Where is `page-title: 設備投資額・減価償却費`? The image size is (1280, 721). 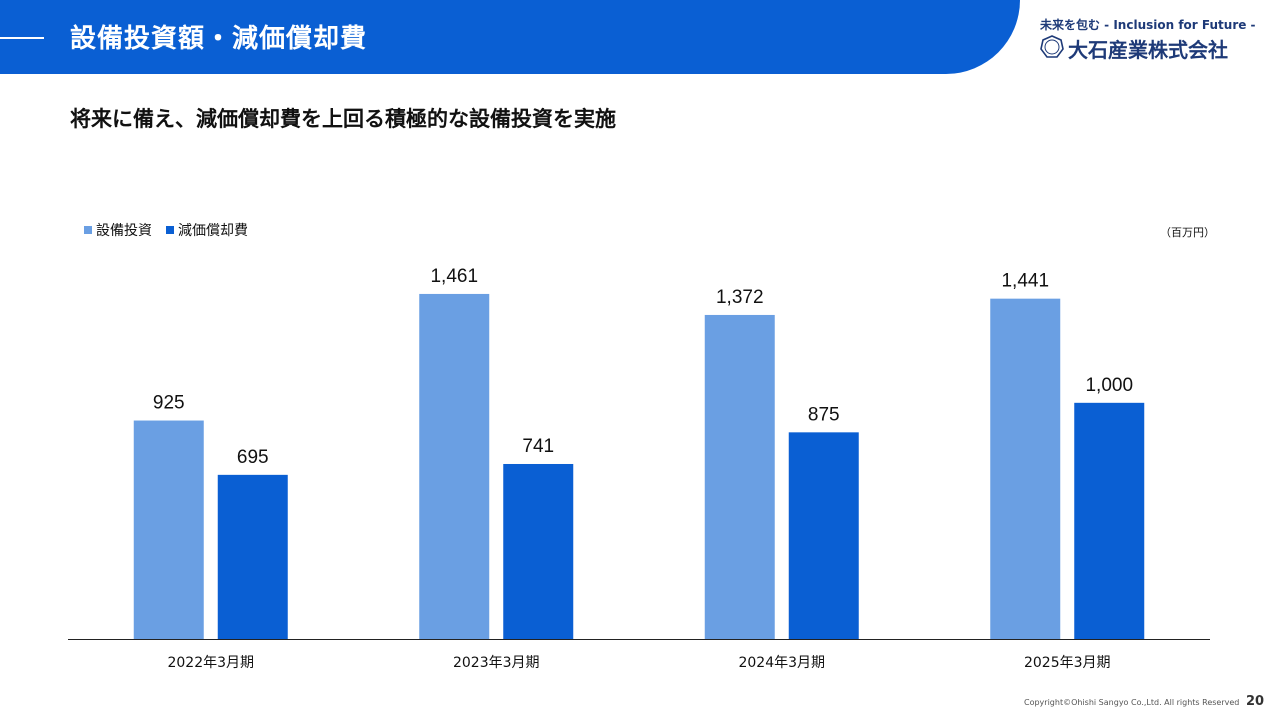 page-title: 設備投資額・減価償却費 is located at coordinates (219, 39).